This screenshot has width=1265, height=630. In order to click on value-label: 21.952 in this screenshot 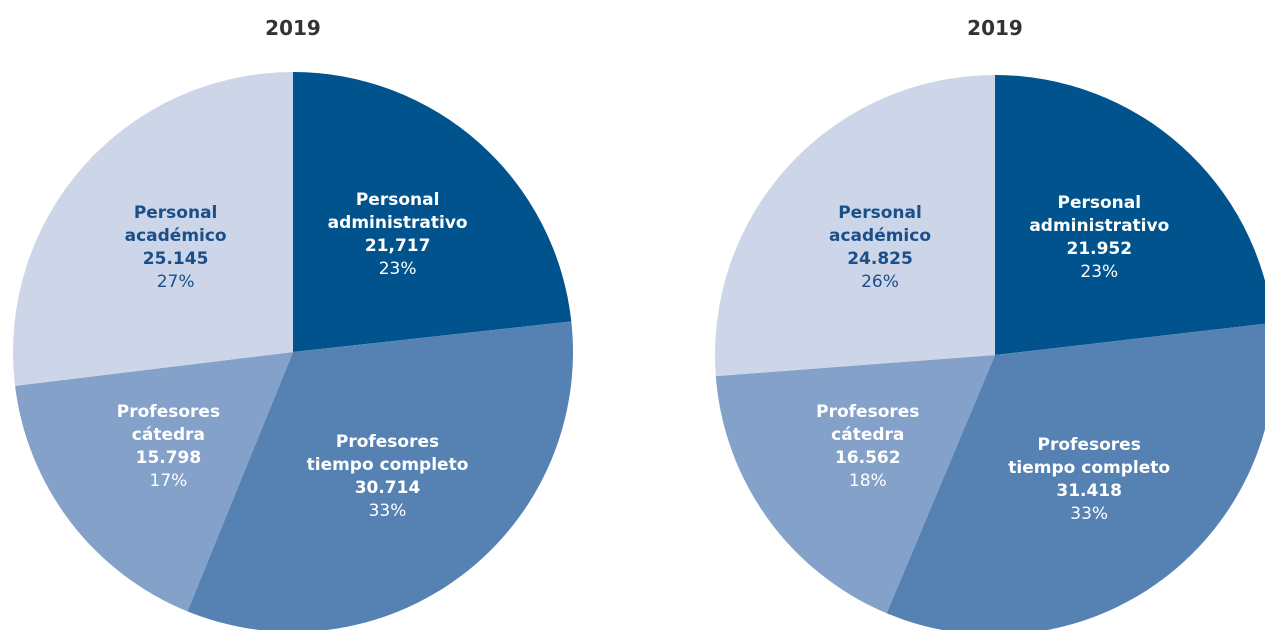, I will do `click(1099, 248)`.